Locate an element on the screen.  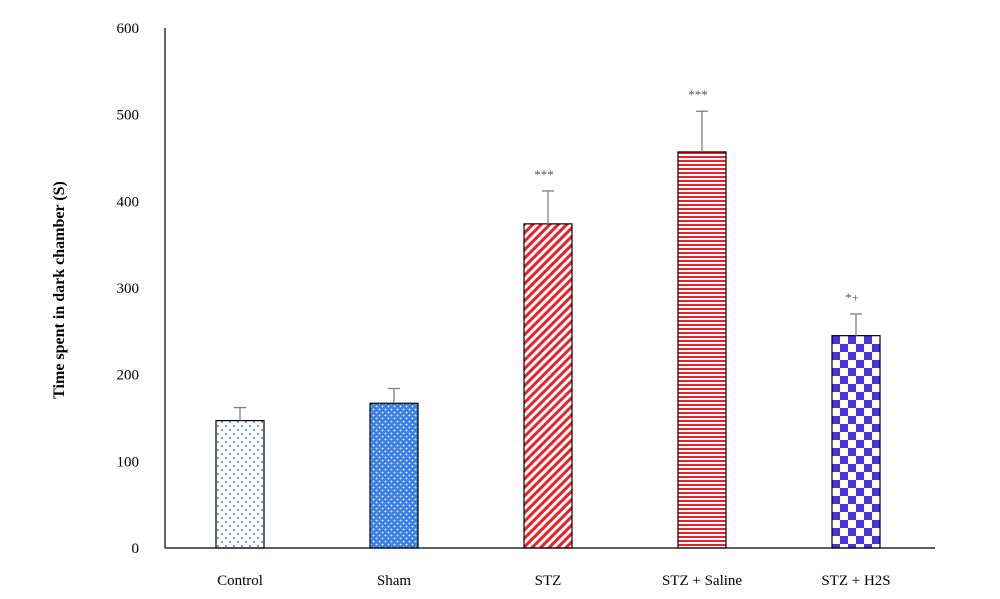
x-tick-label: STZ is located at coordinates (548, 581).